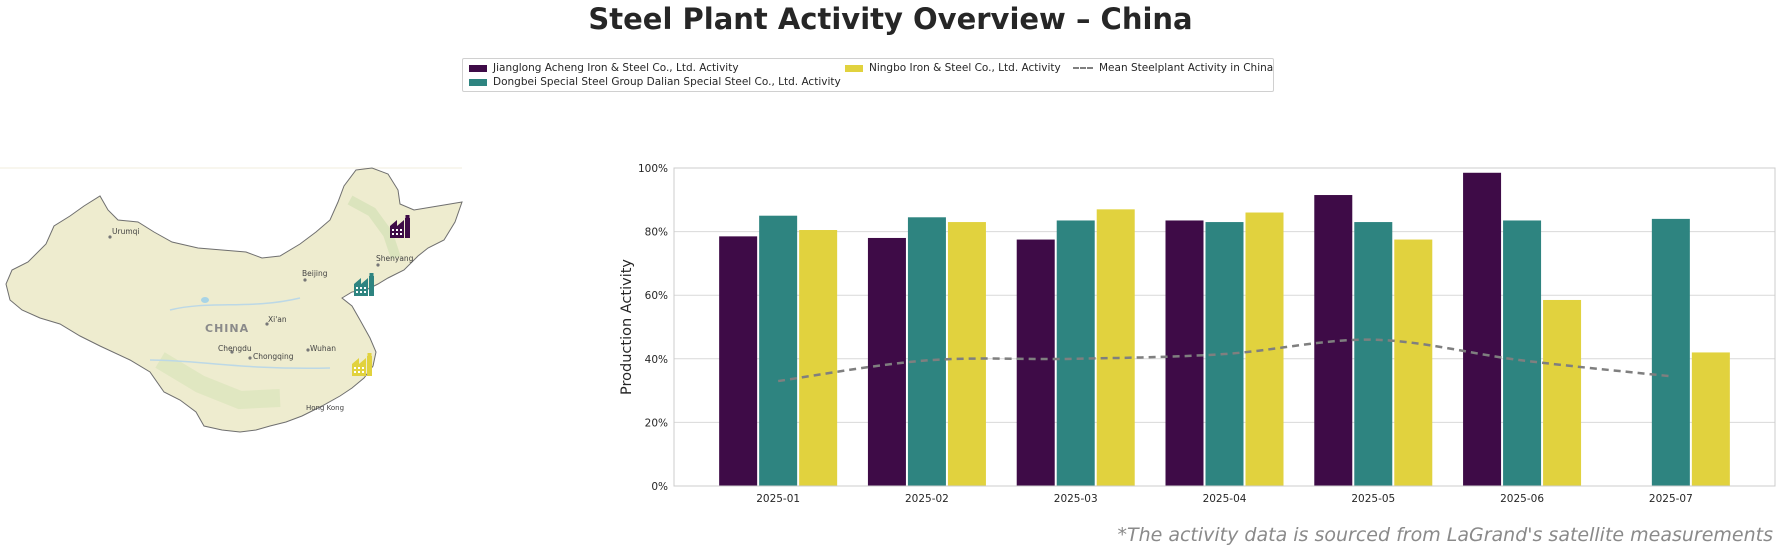 The width and height of the screenshot is (1781, 554). What do you see at coordinates (305, 280) in the screenshot?
I see `city-dot-beijing` at bounding box center [305, 280].